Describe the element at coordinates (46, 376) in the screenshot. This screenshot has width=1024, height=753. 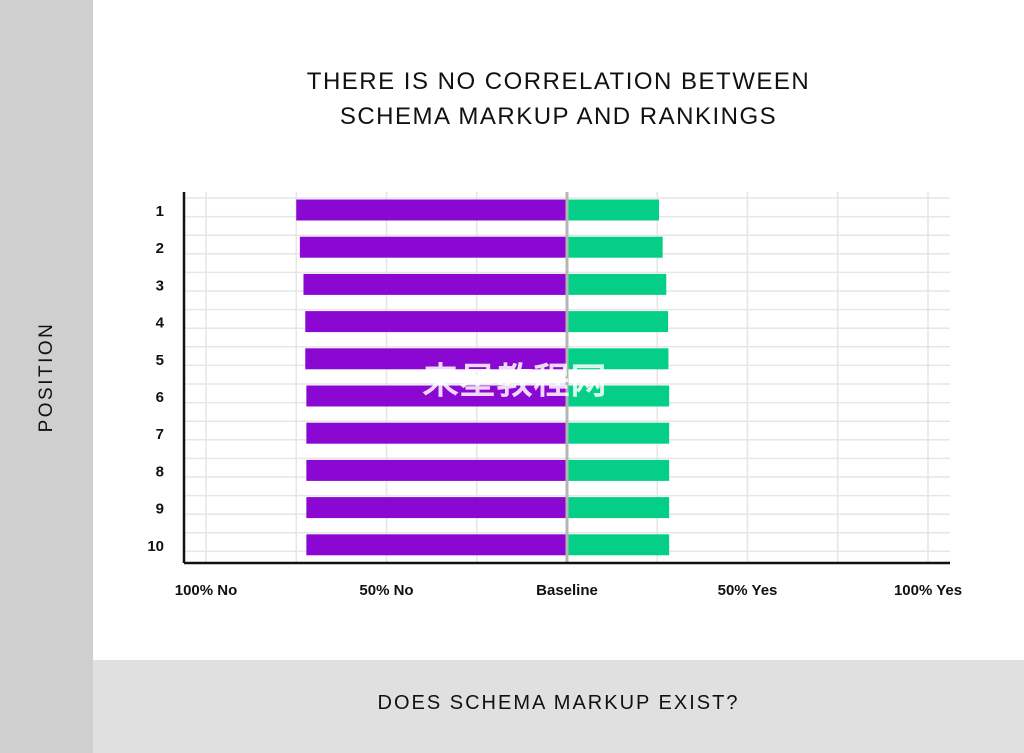
I see `y-axis-band` at that location.